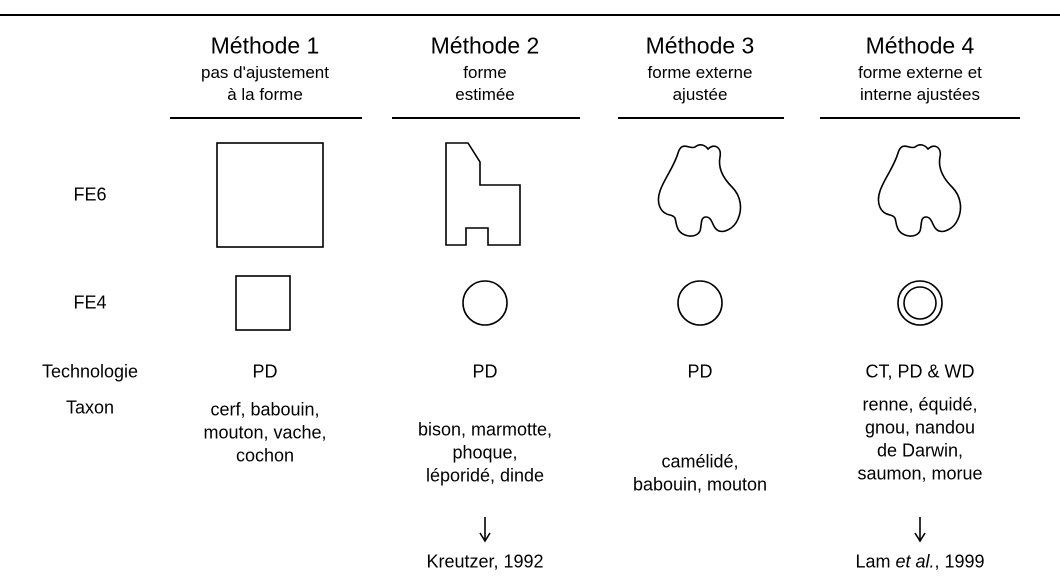  I want to click on column-subtitle: pas d'ajustement, so click(265, 72).